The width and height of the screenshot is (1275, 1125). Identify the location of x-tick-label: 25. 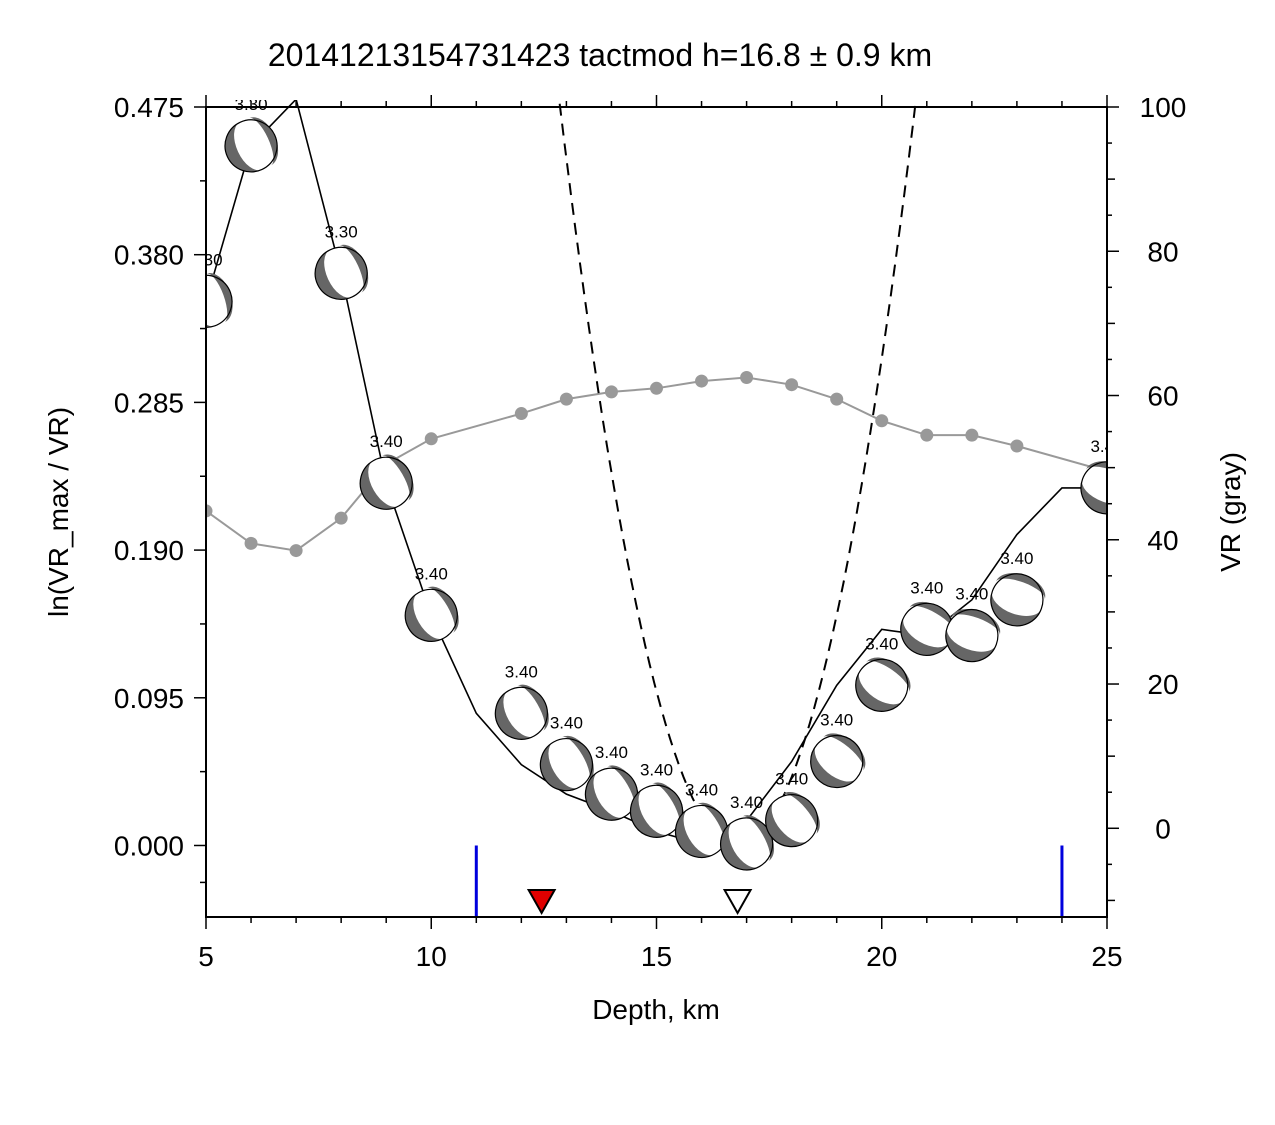
(1106, 956).